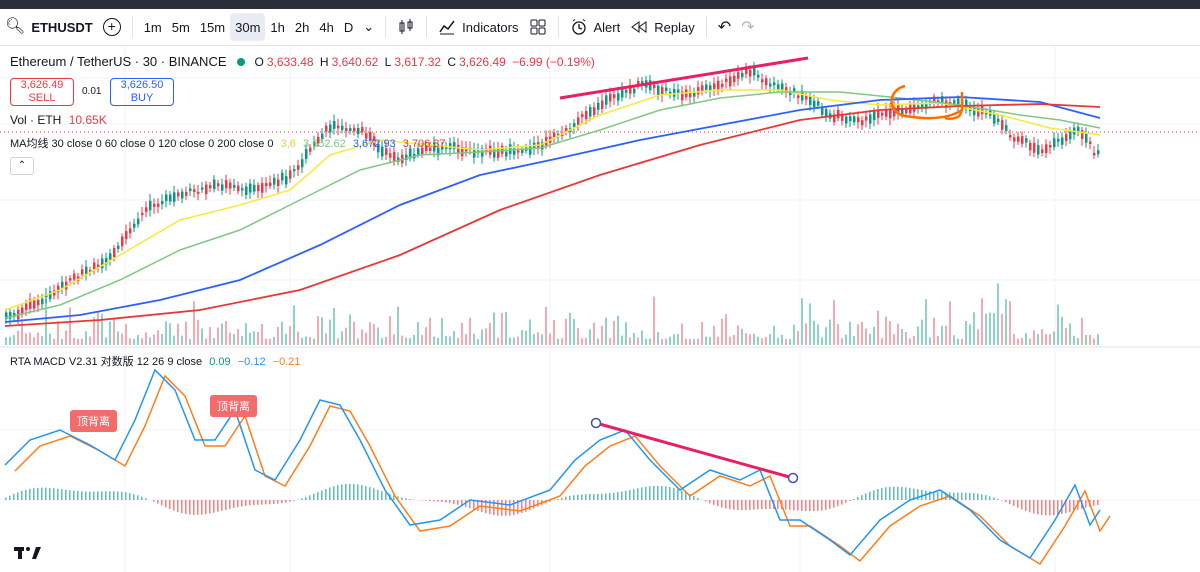 The height and width of the screenshot is (572, 1200). Describe the element at coordinates (288, 144) in the screenshot. I see `ma30-value: 3,6` at that location.